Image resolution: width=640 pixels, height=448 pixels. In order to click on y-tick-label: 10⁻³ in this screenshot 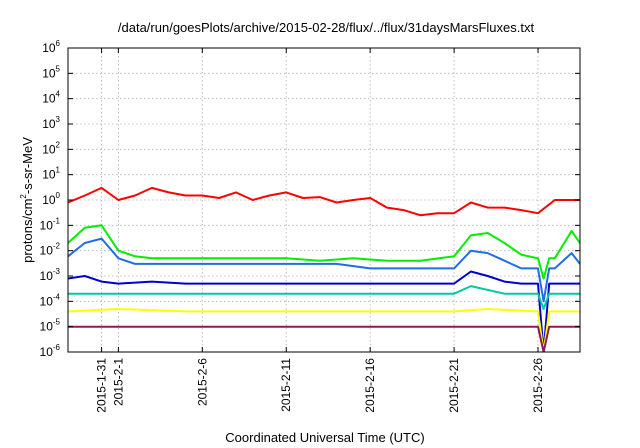, I will do `click(50, 275)`.